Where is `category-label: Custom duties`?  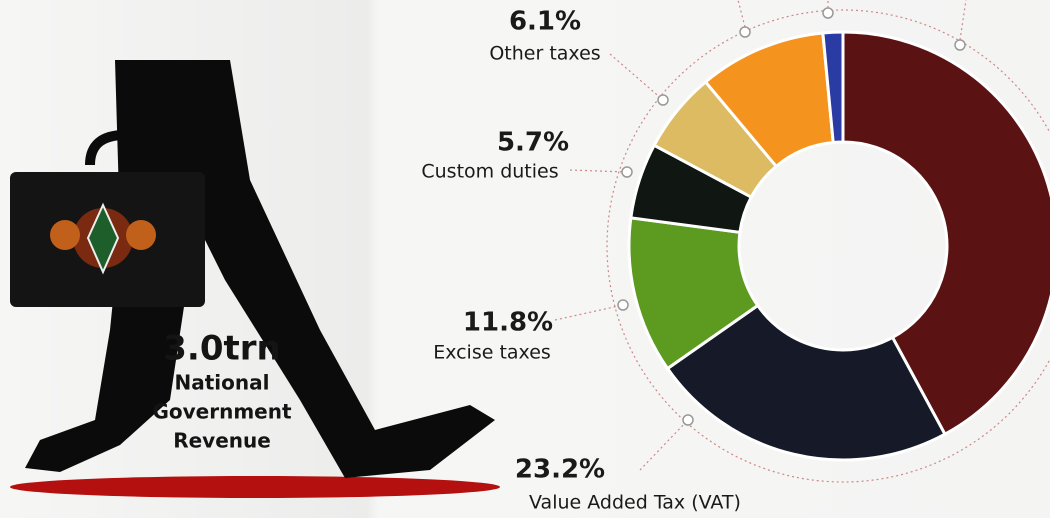
category-label: Custom duties is located at coordinates (489, 172).